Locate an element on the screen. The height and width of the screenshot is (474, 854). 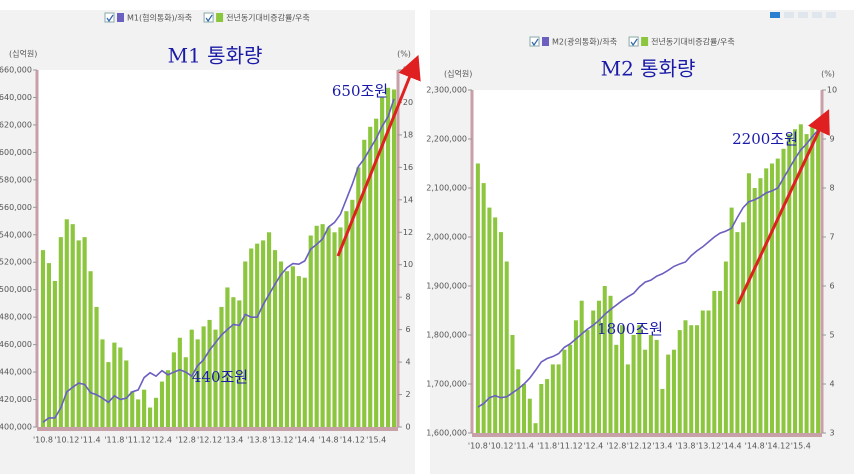
y-tick-label: 2,200,000 is located at coordinates (446, 139).